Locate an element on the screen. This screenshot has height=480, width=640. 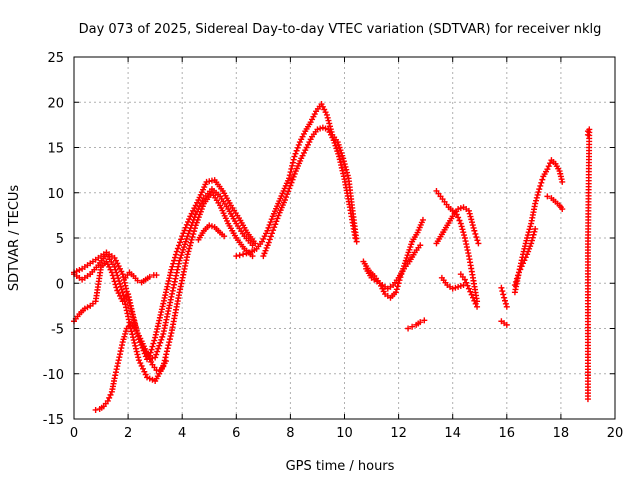
y-axis-label: SDTVAR / TECUs is located at coordinates (14, 238).